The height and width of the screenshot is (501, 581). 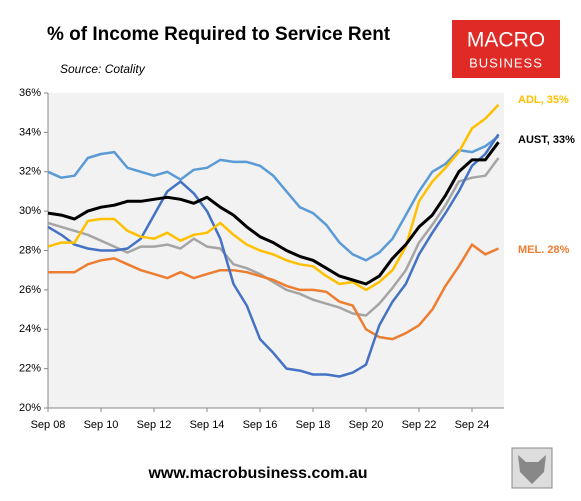 I want to click on logo: MACRO BUSINESS, so click(x=506, y=49).